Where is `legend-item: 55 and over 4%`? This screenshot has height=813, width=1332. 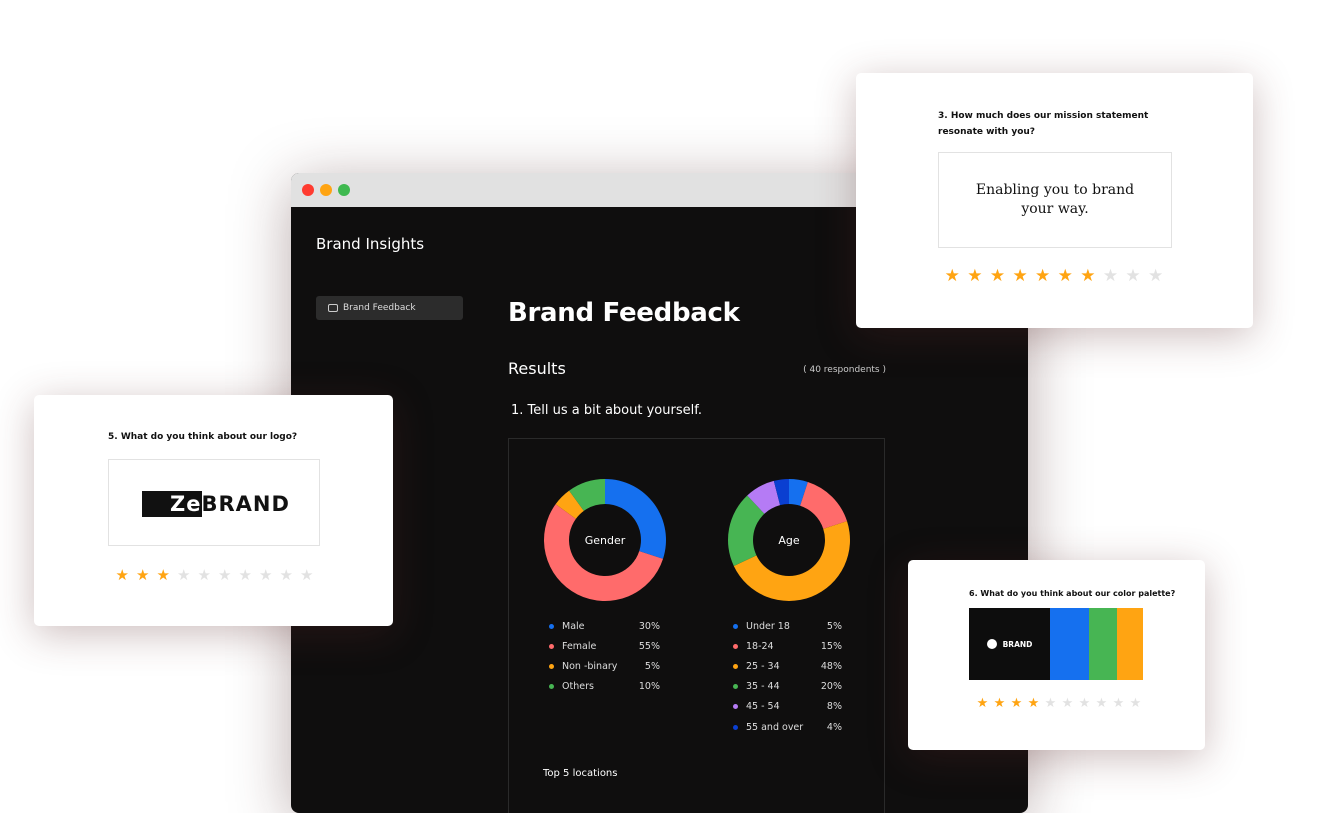
legend-item: 55 and over 4% is located at coordinates (787, 727).